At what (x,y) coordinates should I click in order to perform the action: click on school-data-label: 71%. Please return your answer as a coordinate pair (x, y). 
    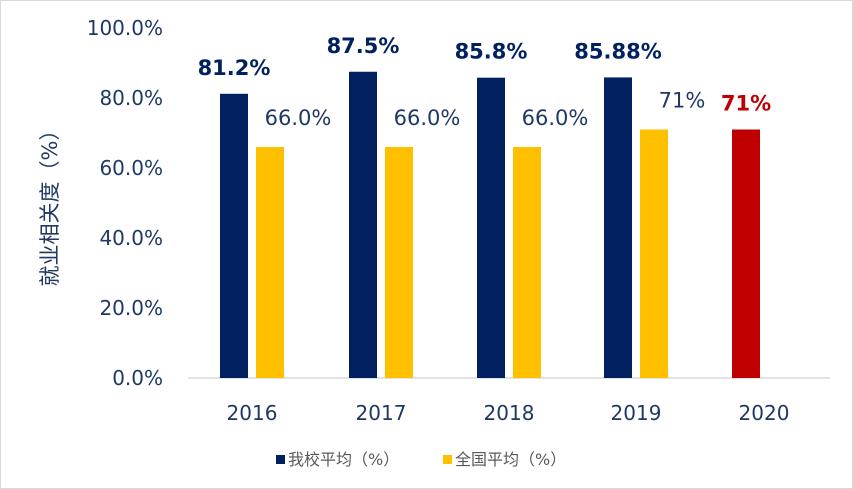
    Looking at the image, I should click on (746, 104).